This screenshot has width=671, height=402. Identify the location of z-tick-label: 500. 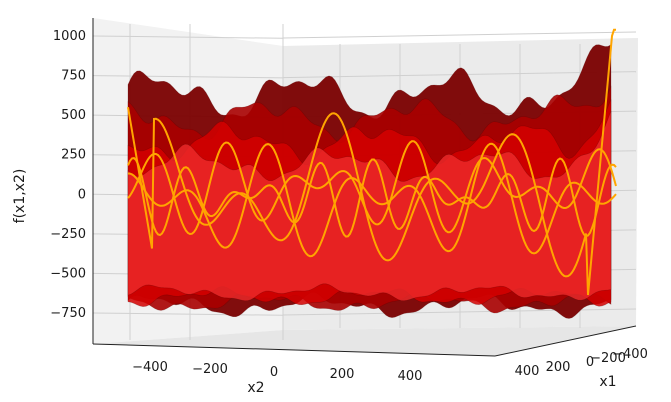
(73, 115).